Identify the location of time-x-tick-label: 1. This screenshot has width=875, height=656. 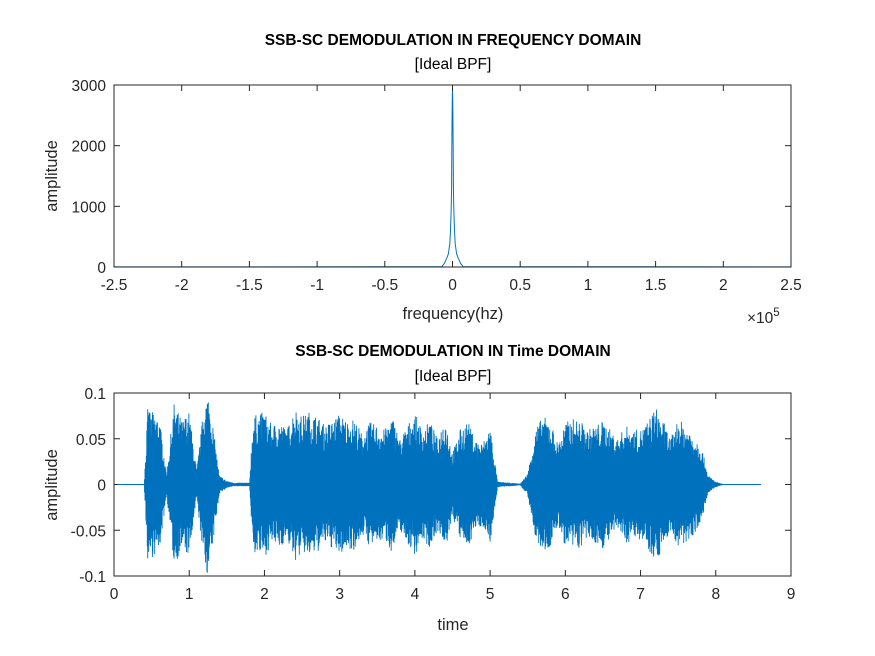
(189, 594).